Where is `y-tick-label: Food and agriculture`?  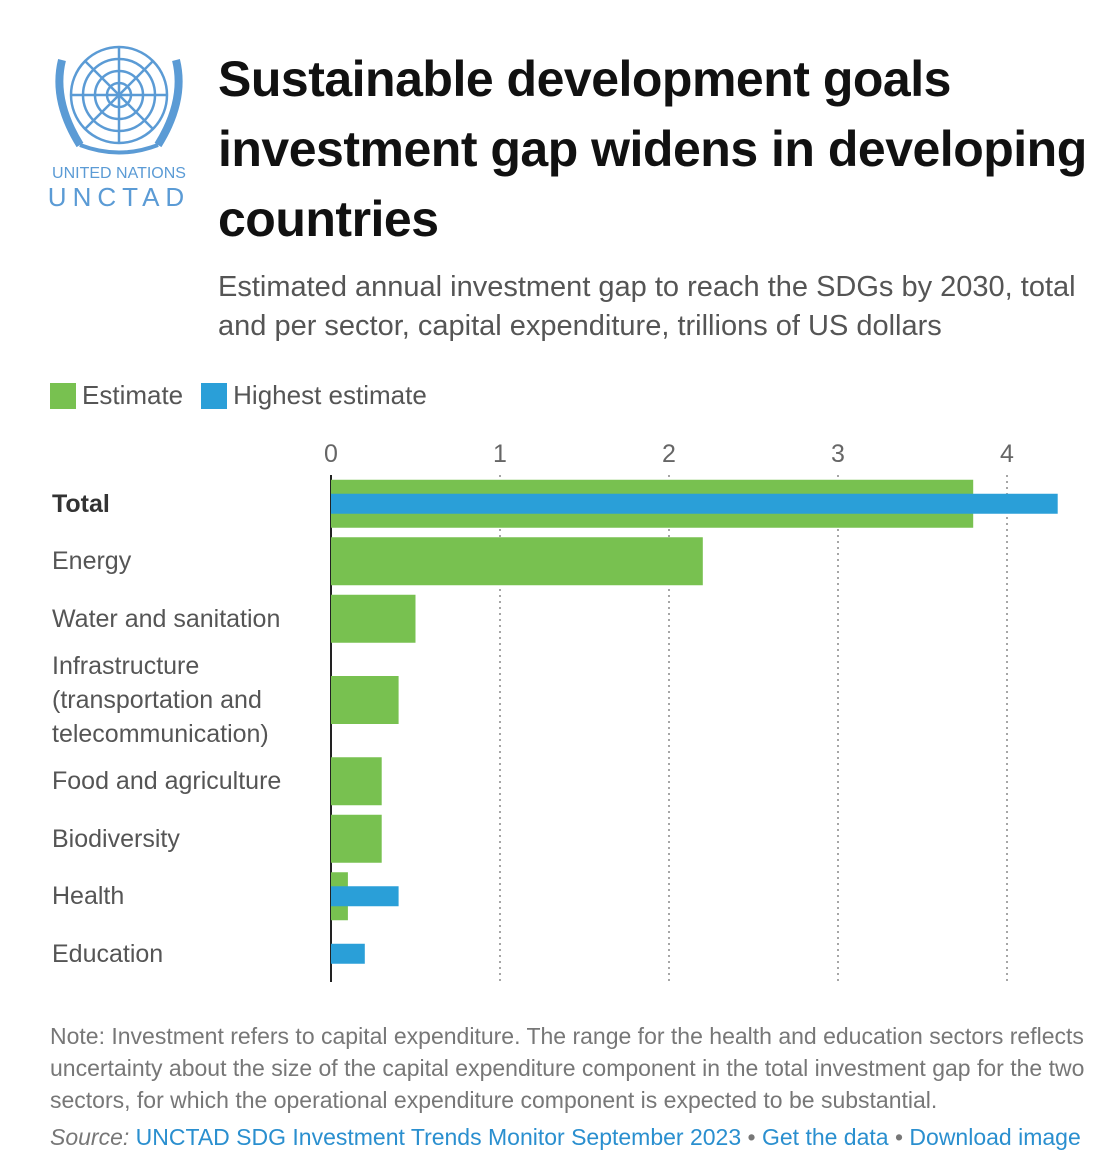 y-tick-label: Food and agriculture is located at coordinates (167, 781).